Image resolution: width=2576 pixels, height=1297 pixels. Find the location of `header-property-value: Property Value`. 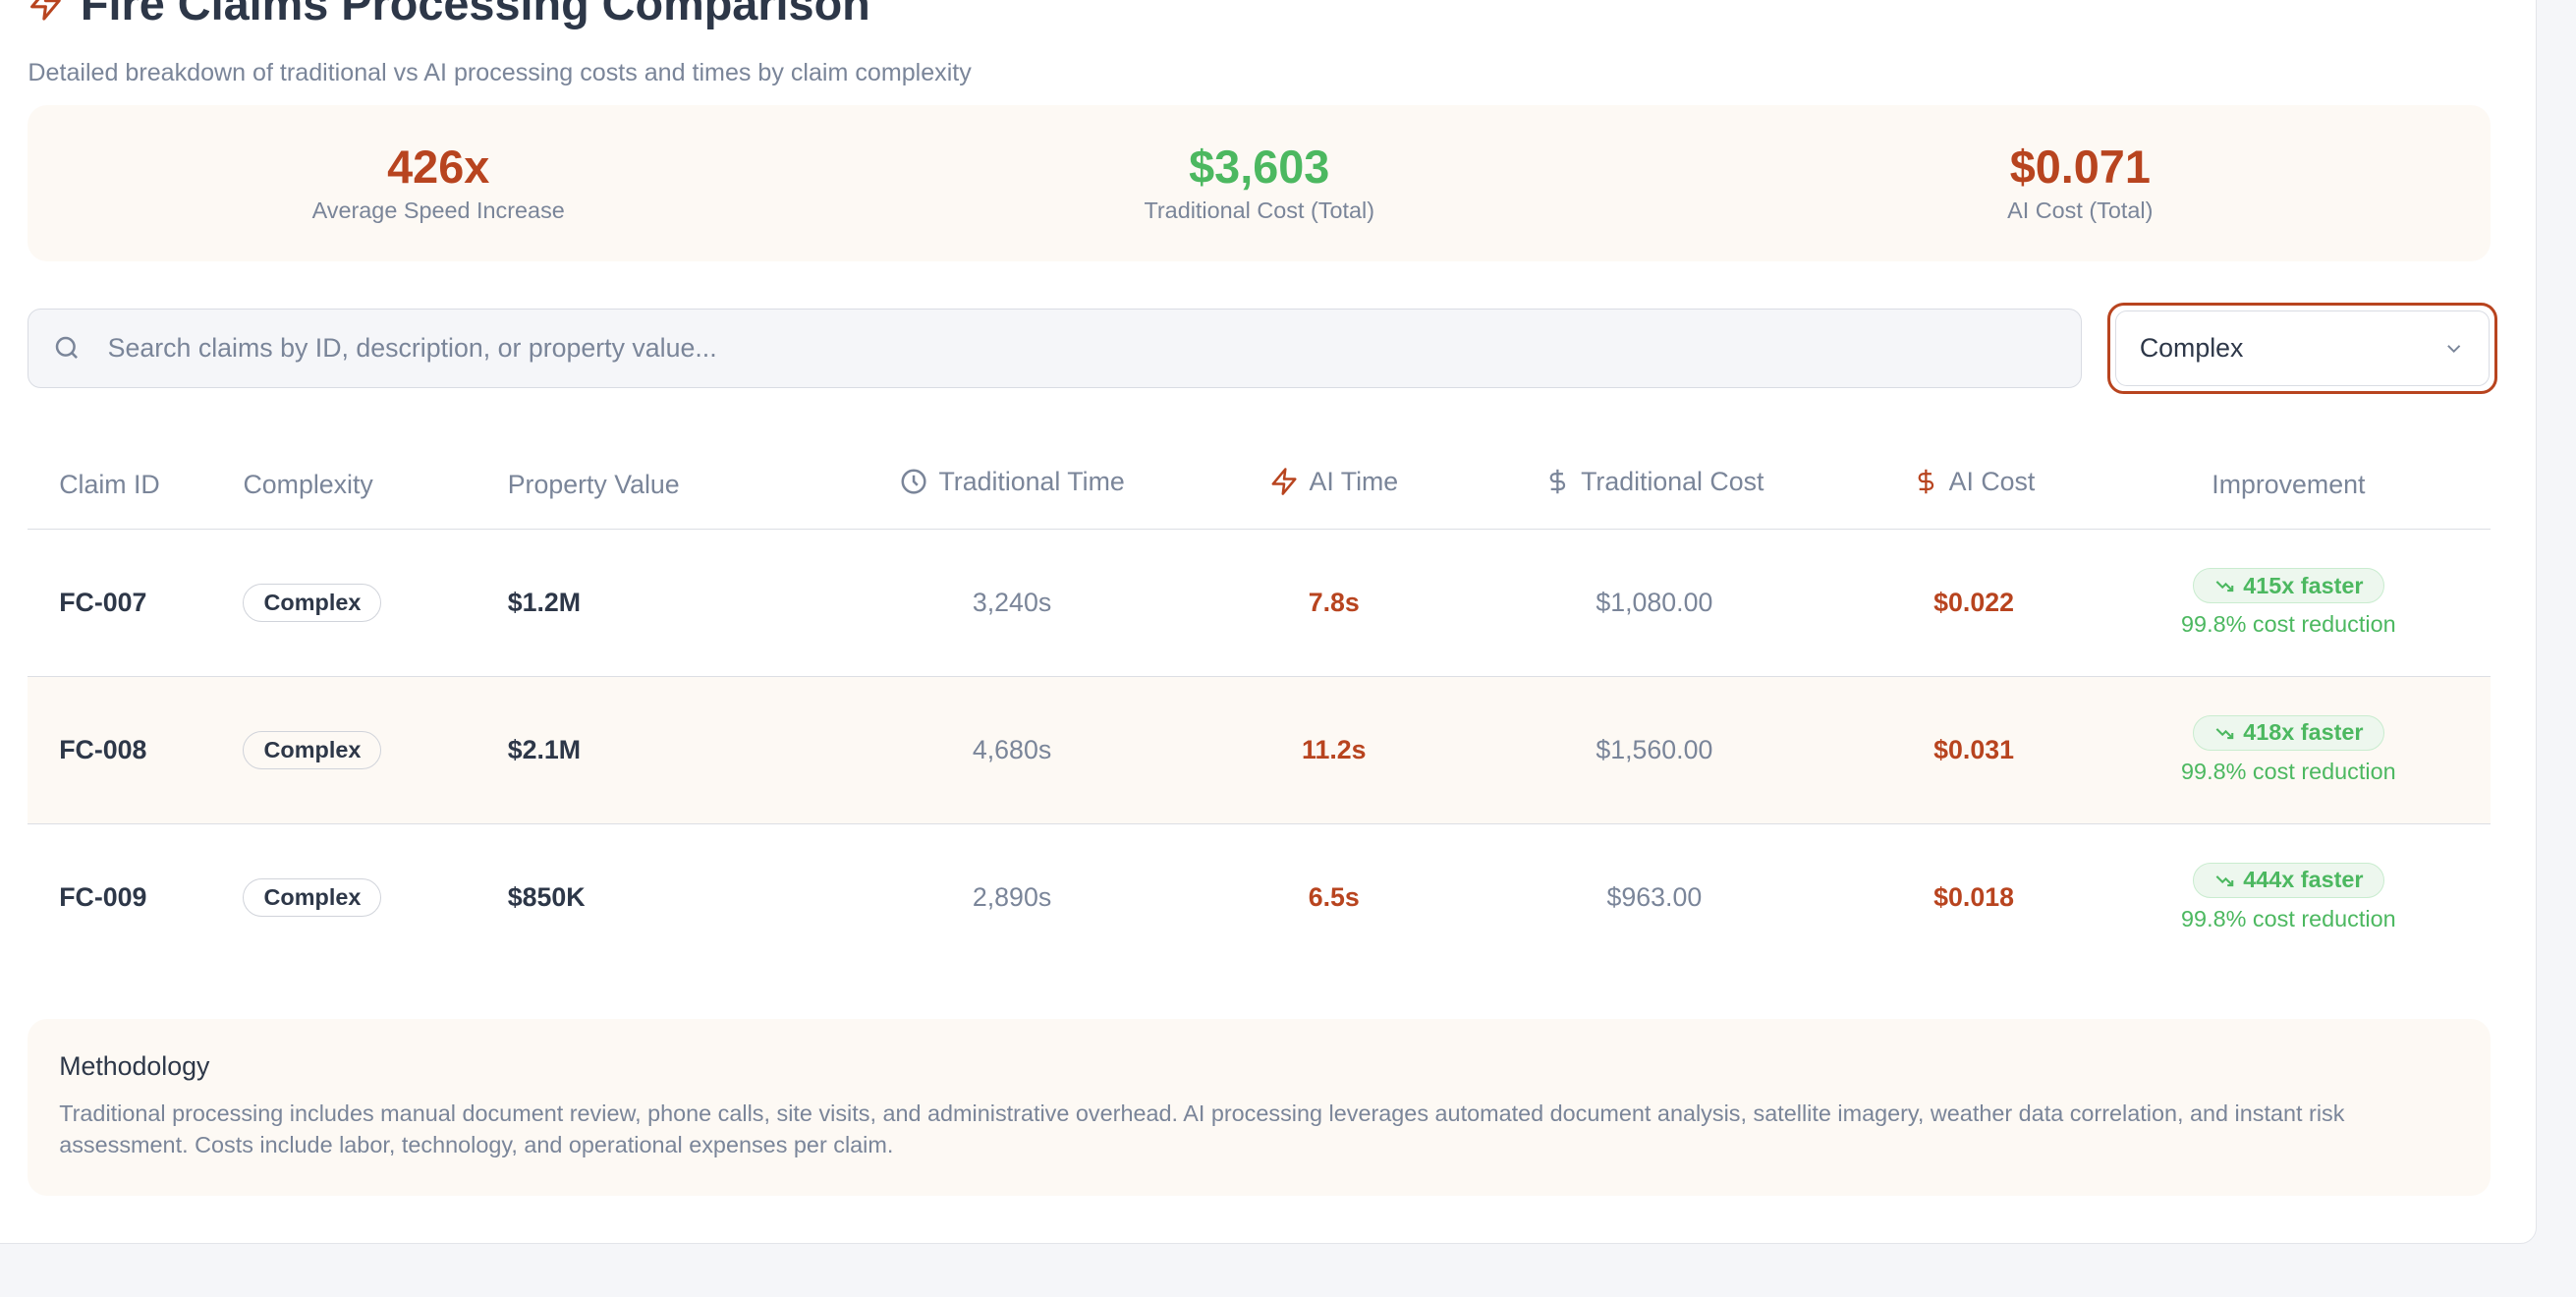

header-property-value: Property Value is located at coordinates (655, 485).